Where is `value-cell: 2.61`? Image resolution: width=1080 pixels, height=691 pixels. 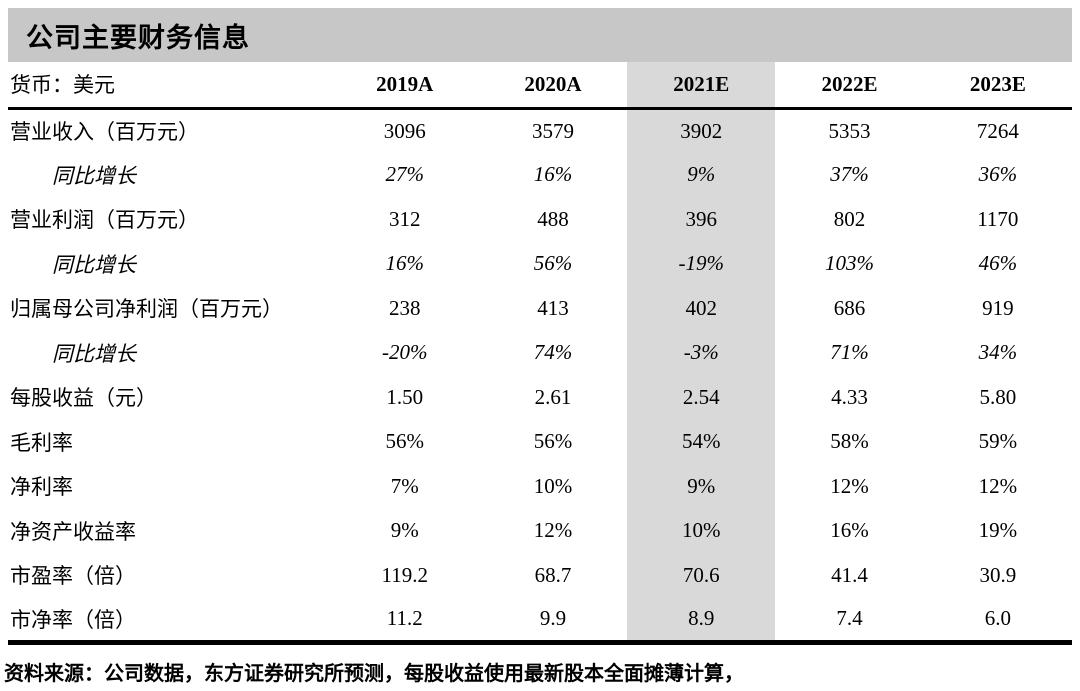 value-cell: 2.61 is located at coordinates (553, 396).